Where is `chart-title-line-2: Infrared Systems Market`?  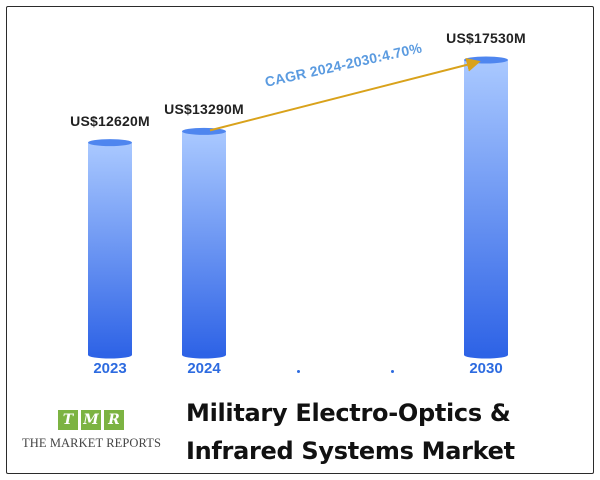
chart-title-line-2: Infrared Systems Market is located at coordinates (350, 451).